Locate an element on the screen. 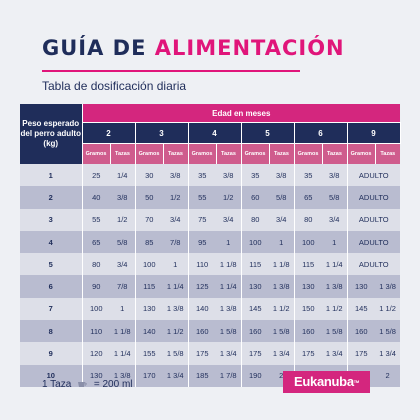  table-row: 4 65 5/8 85 7/8 95 1 100 1 100 1 ADULTO is located at coordinates (210, 242).